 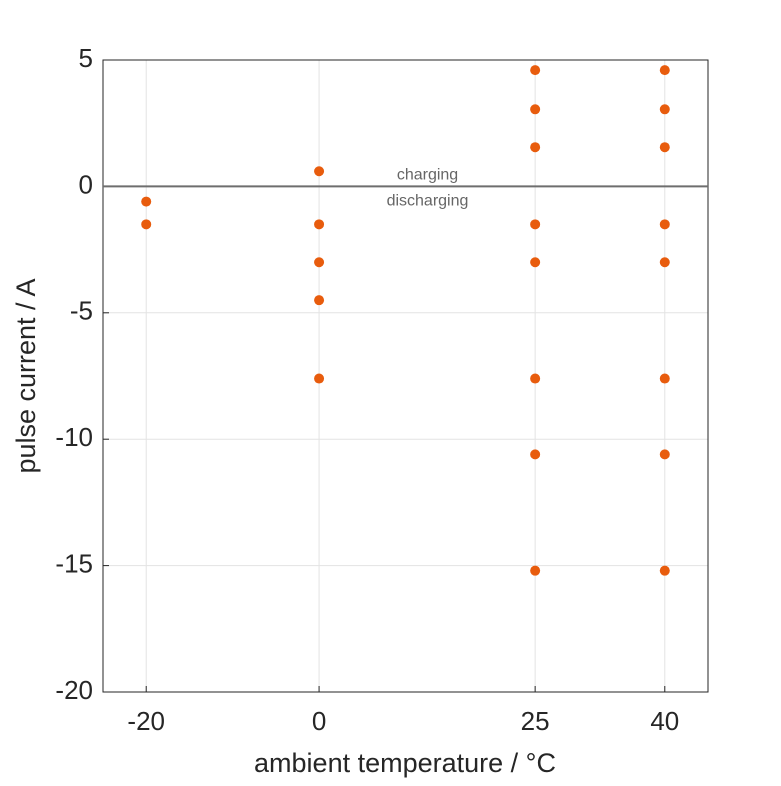 What do you see at coordinates (664, 721) in the screenshot?
I see `x-tick-label: 40` at bounding box center [664, 721].